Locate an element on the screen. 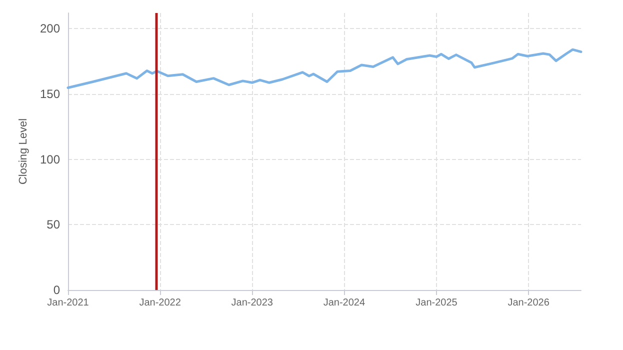 This screenshot has width=623, height=350. x-tick-label: Jan-2024 is located at coordinates (344, 303).